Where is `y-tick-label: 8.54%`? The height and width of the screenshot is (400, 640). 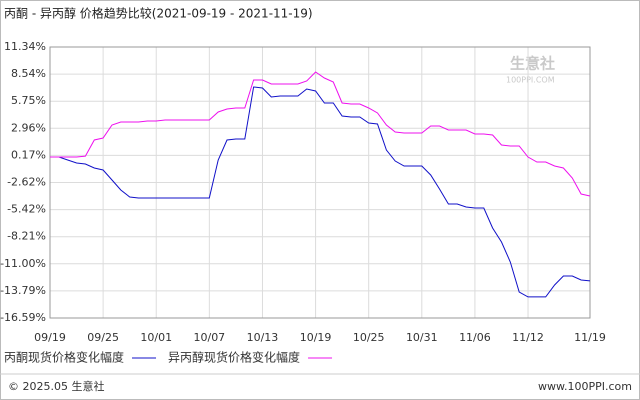
y-tick-label: 8.54% is located at coordinates (28, 73).